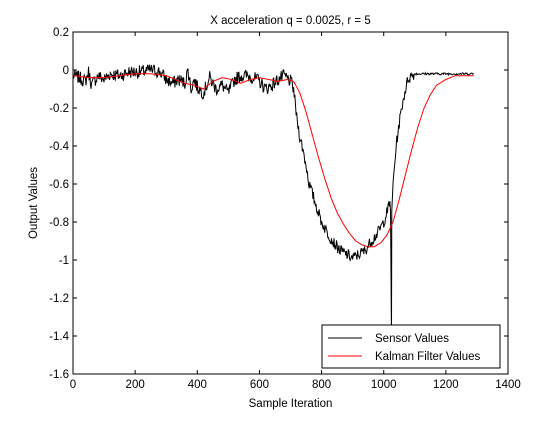 This screenshot has width=560, height=425. What do you see at coordinates (73, 385) in the screenshot?
I see `x-tick-label: 0` at bounding box center [73, 385].